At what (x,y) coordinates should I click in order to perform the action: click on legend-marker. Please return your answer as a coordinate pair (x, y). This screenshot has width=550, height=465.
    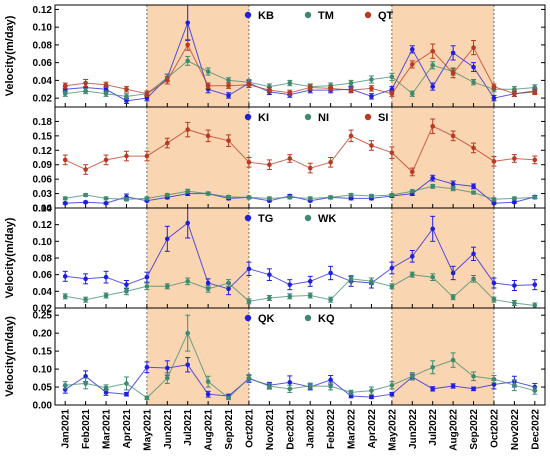
    Looking at the image, I should click on (368, 15).